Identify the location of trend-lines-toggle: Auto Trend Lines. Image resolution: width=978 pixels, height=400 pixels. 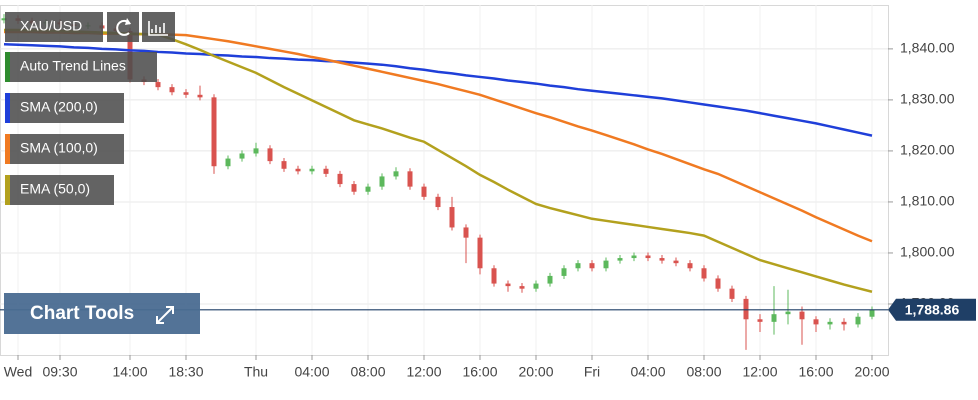
(81, 67).